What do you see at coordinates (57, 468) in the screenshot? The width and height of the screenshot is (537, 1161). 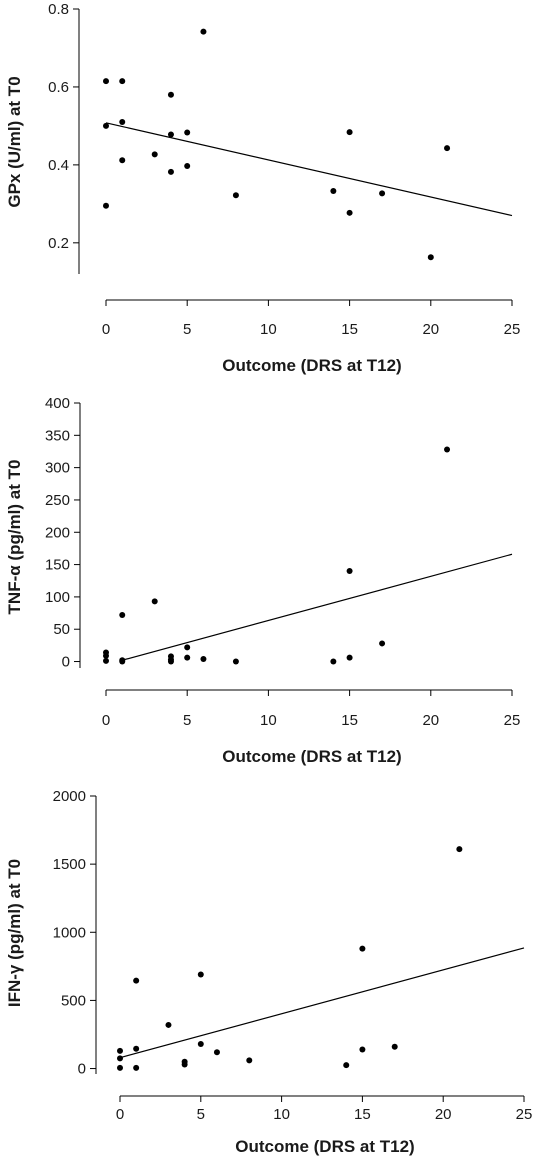 I see `y-tick-label: 300` at bounding box center [57, 468].